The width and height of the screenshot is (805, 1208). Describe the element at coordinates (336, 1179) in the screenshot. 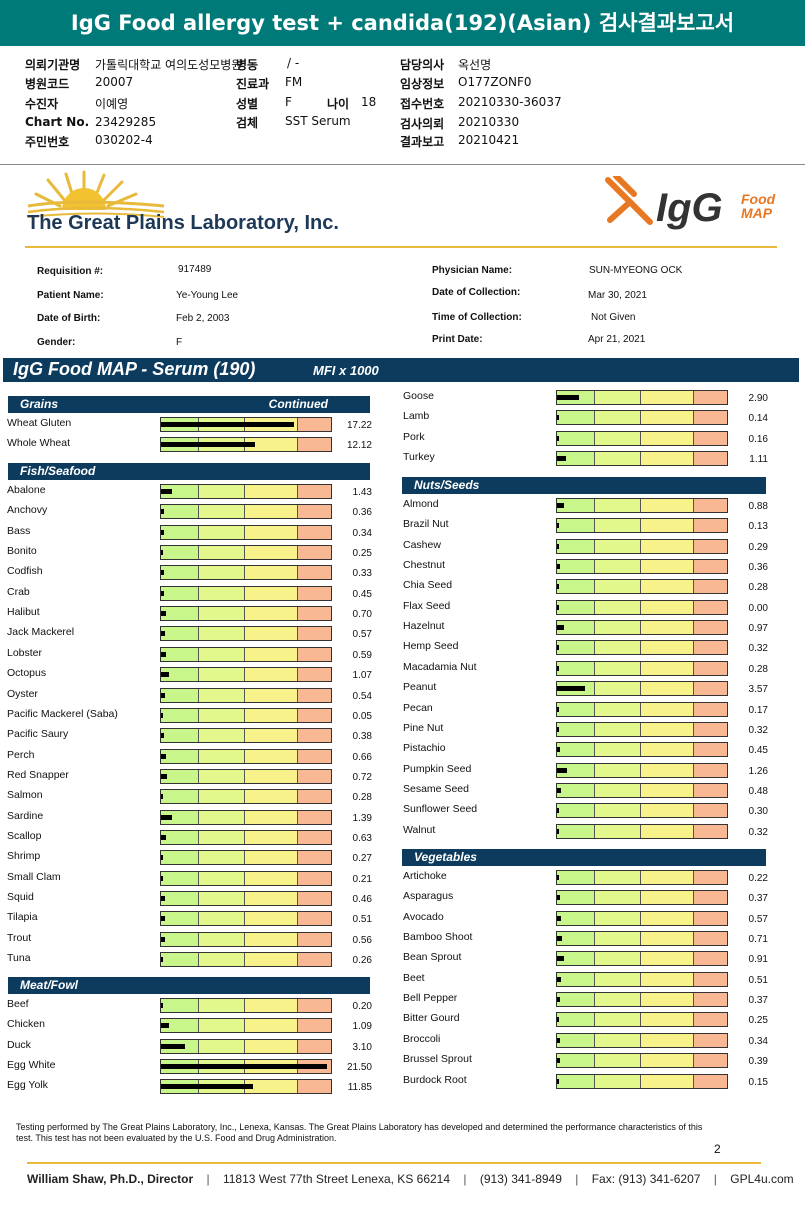

I see `footer-address: 11813 West 77th Street Lenexa, KS 66214` at that location.